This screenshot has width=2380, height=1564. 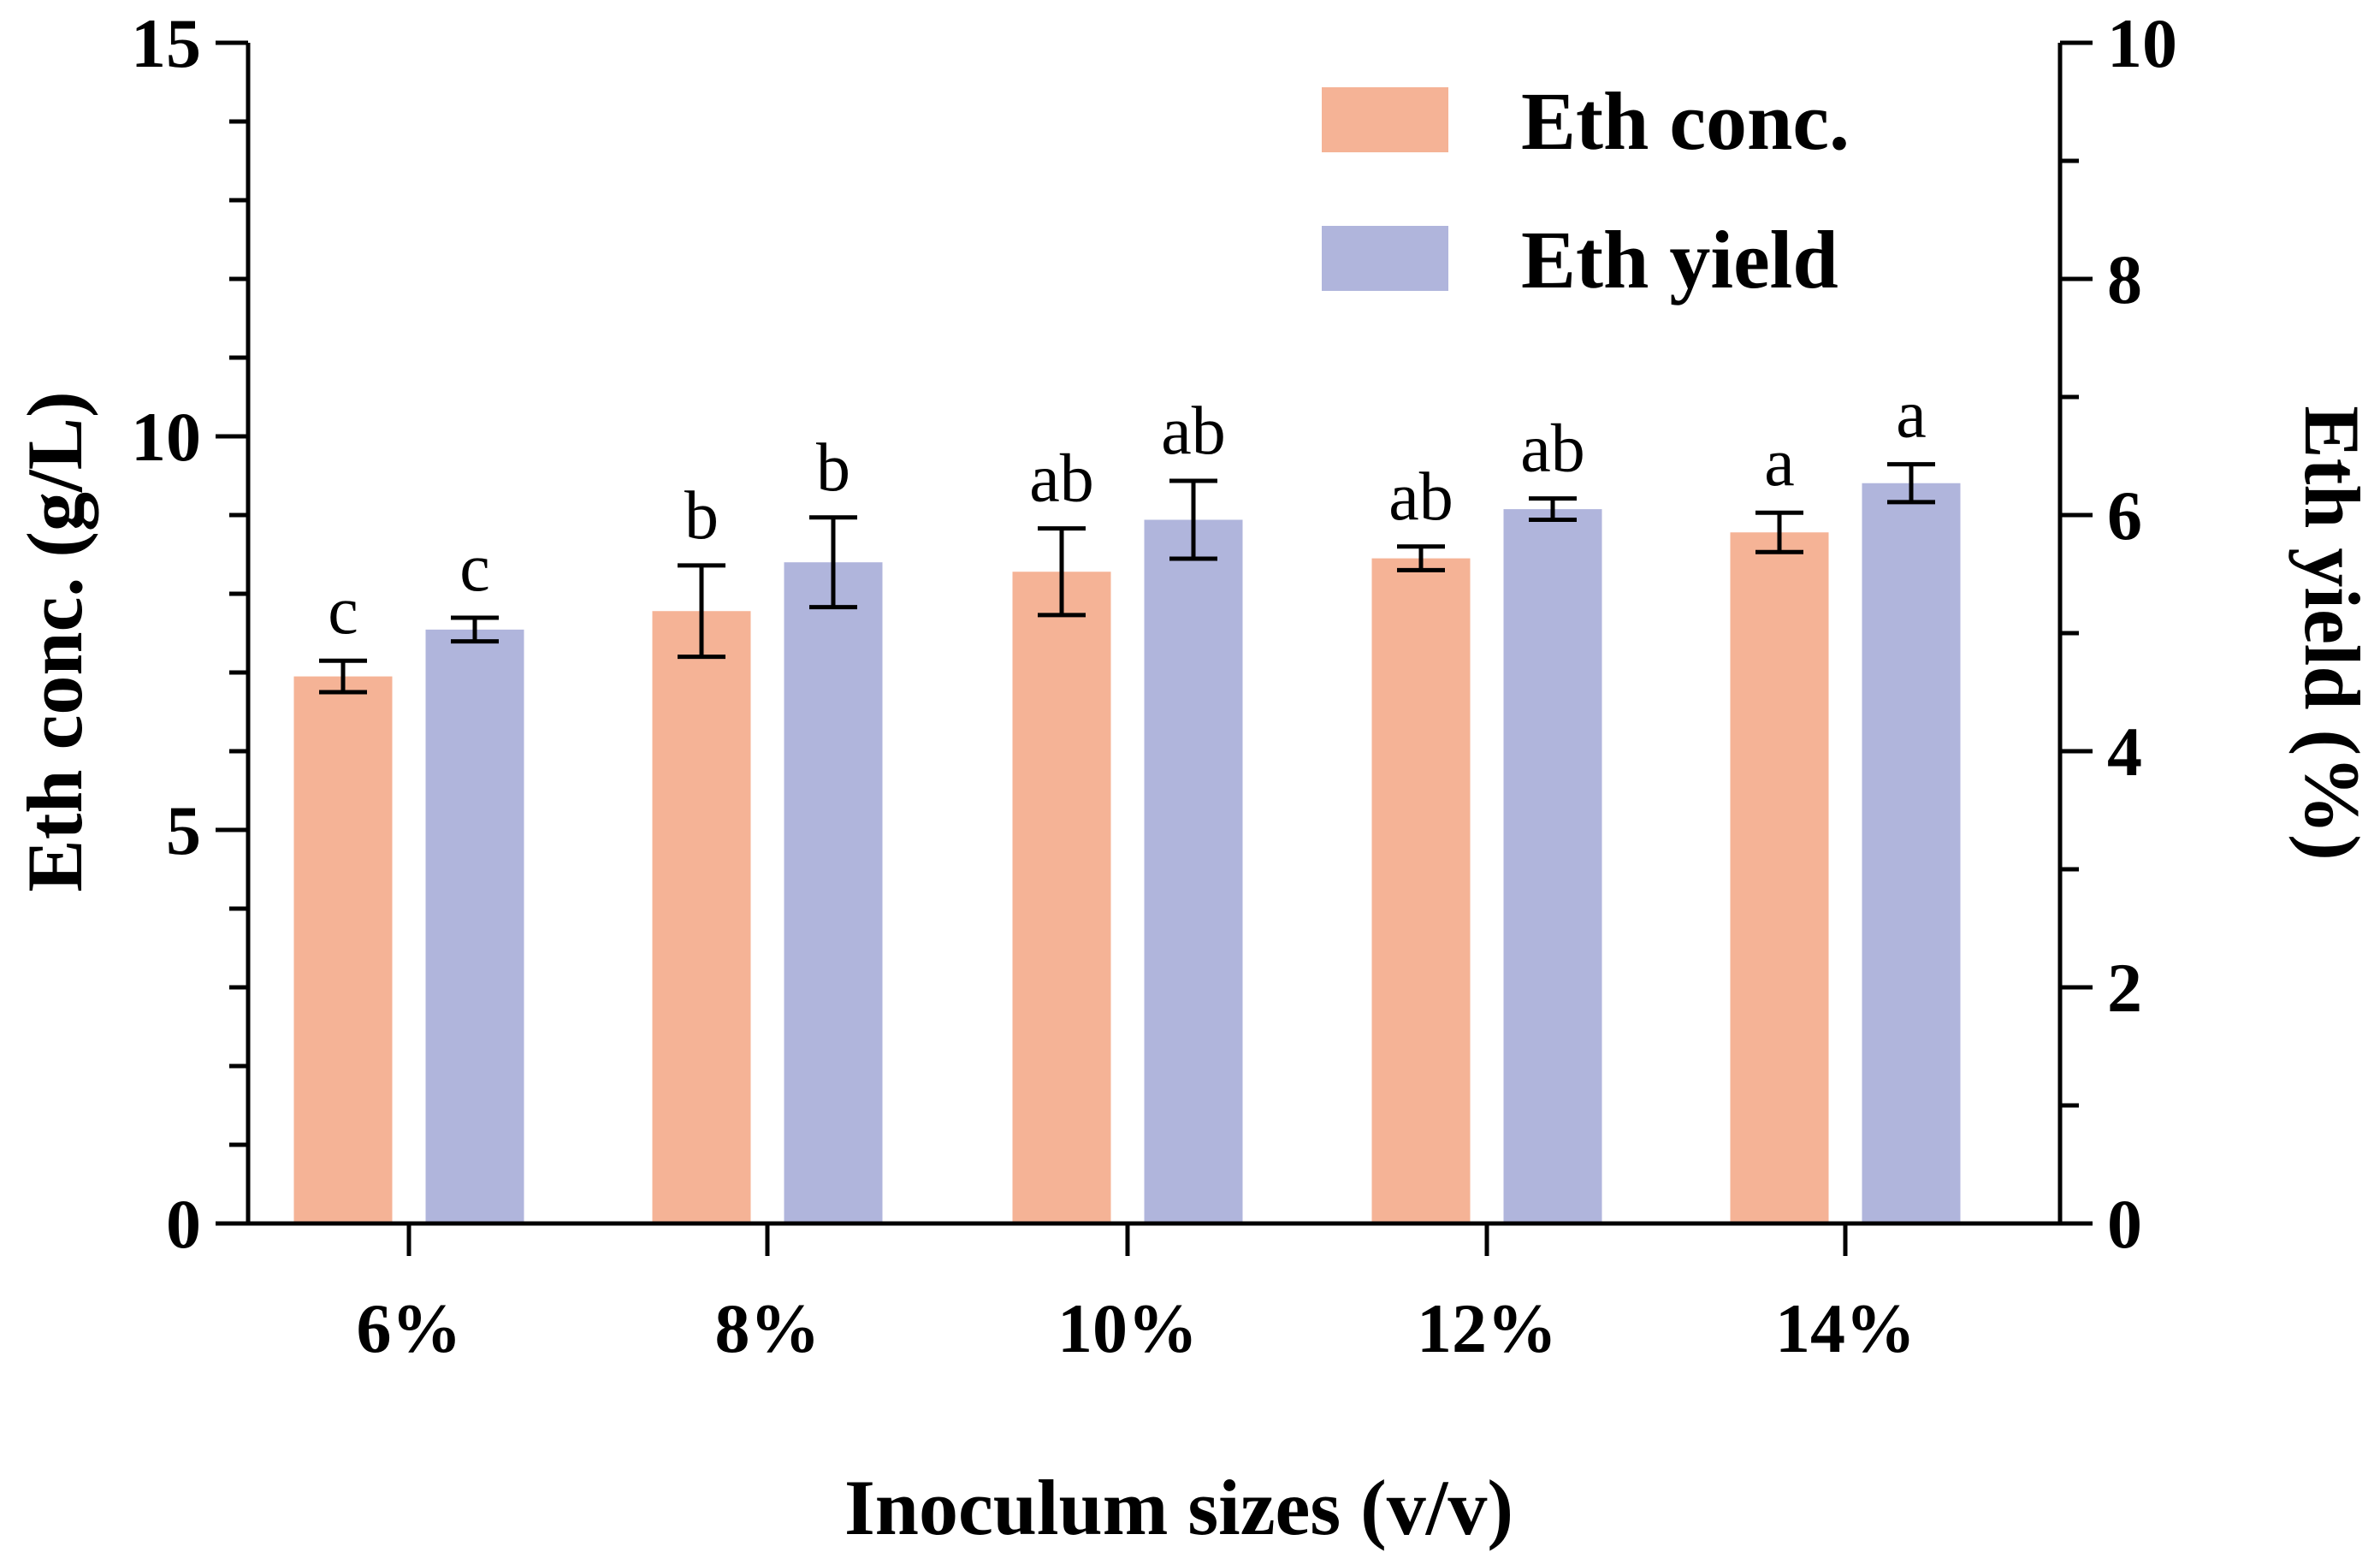 What do you see at coordinates (1127, 578) in the screenshot?
I see `error-bars-layer` at bounding box center [1127, 578].